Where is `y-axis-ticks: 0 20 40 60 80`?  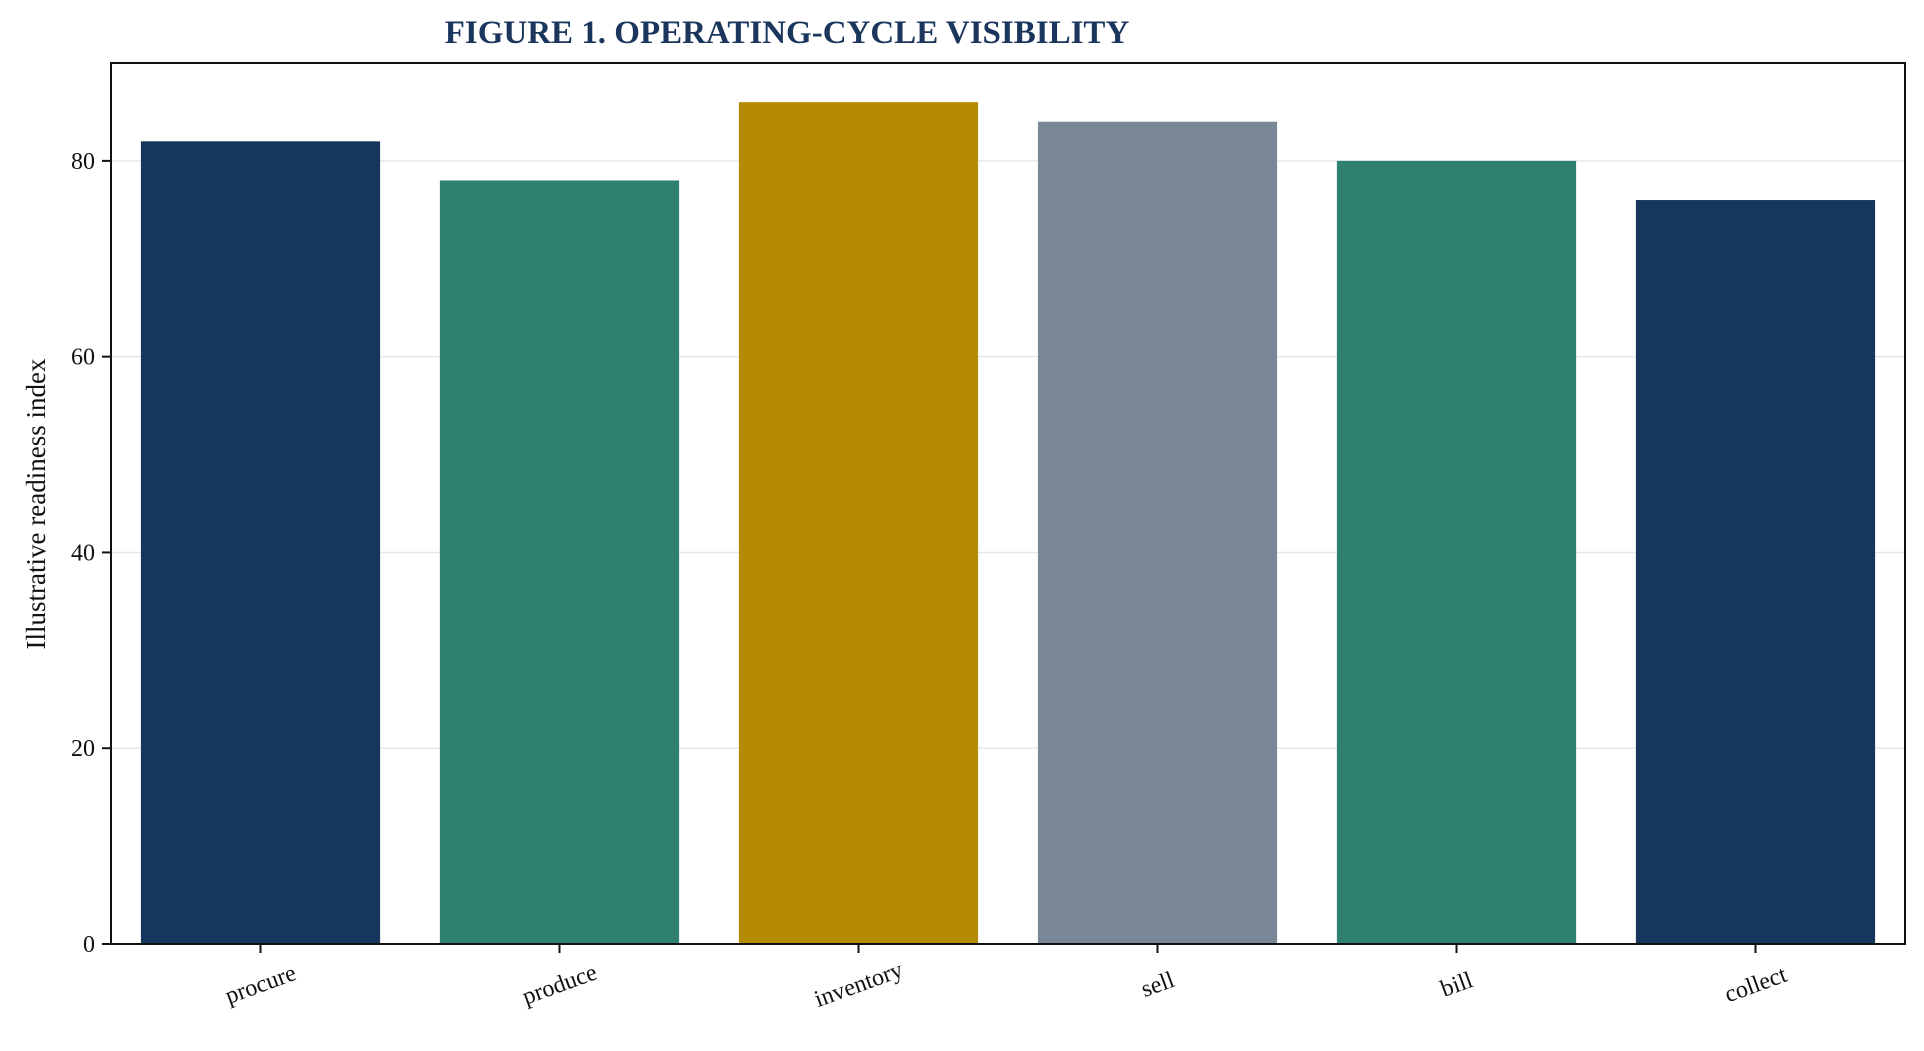
y-axis-ticks: 0 20 40 60 80 is located at coordinates (91, 553).